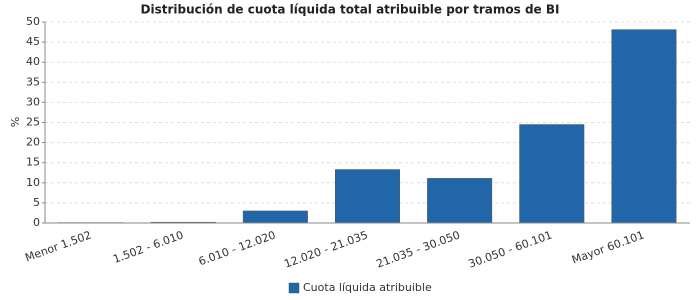 Image resolution: width=700 pixels, height=300 pixels. Describe the element at coordinates (36, 202) in the screenshot. I see `y-tick-label: 5` at that location.